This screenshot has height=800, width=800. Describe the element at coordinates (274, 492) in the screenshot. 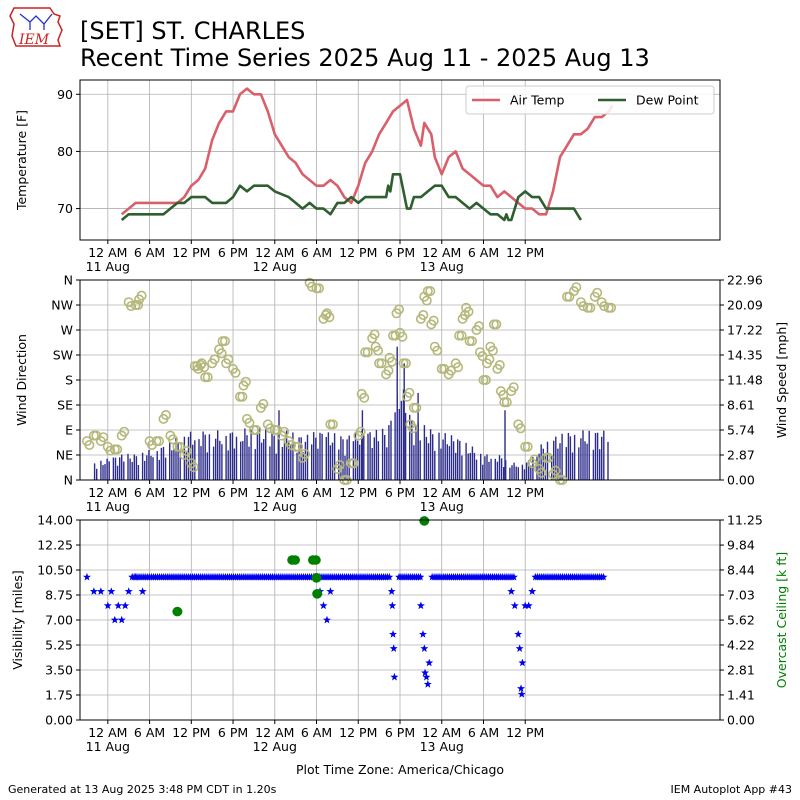

I see `x-tick-label: 12 AM` at that location.